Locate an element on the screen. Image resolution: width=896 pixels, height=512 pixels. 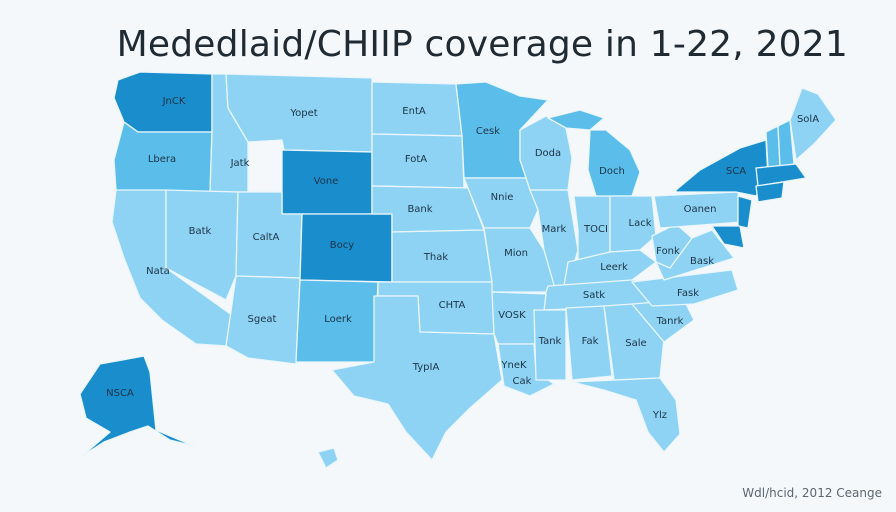
state-ny is located at coordinates (722, 168).